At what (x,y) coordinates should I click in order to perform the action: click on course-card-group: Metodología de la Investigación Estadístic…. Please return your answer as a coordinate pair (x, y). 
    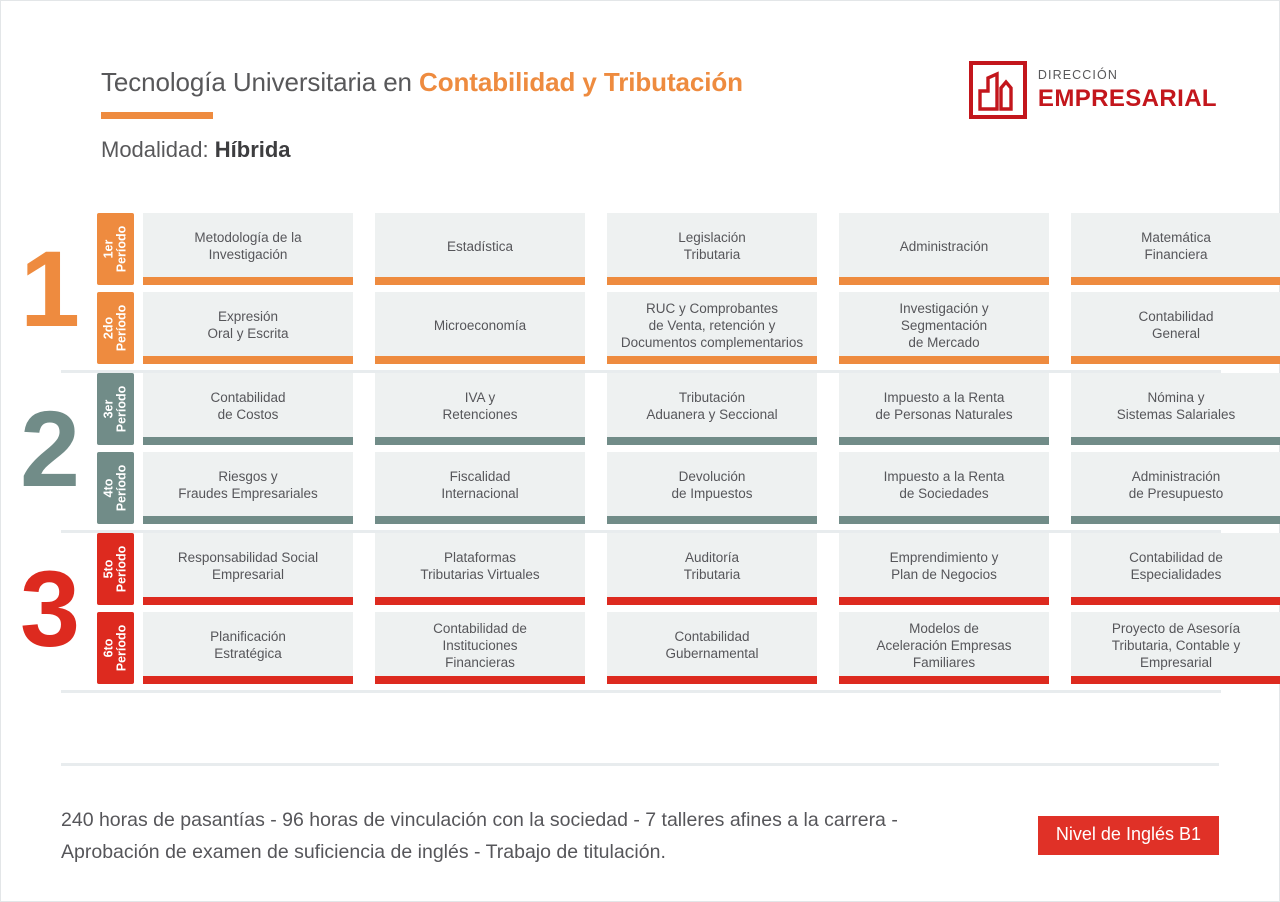
    Looking at the image, I should click on (711, 249).